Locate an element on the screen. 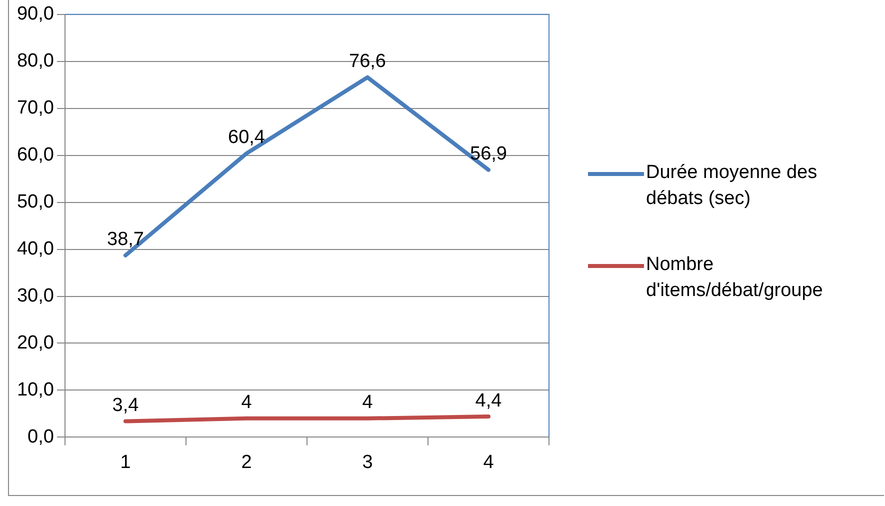  legend-label: Nombre d'items/débat/groupe is located at coordinates (735, 278).